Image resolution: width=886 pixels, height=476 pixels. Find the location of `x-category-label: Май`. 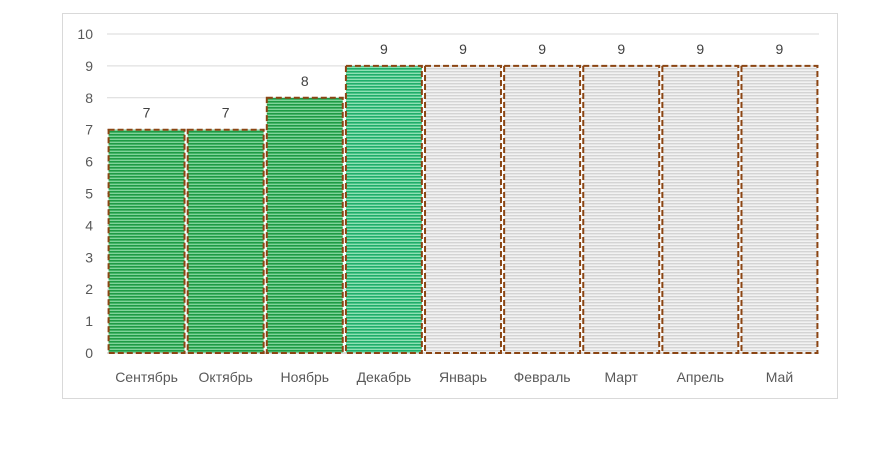

x-category-label: Май is located at coordinates (779, 377).